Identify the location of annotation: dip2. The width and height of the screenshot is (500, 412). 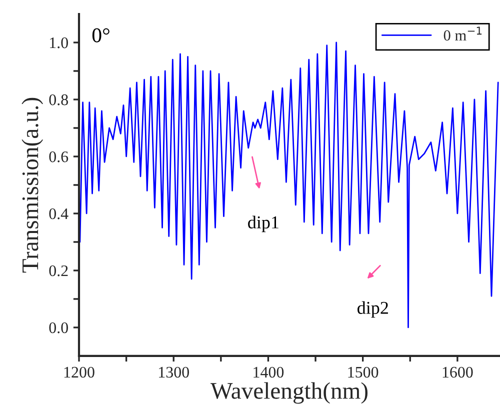
(373, 309).